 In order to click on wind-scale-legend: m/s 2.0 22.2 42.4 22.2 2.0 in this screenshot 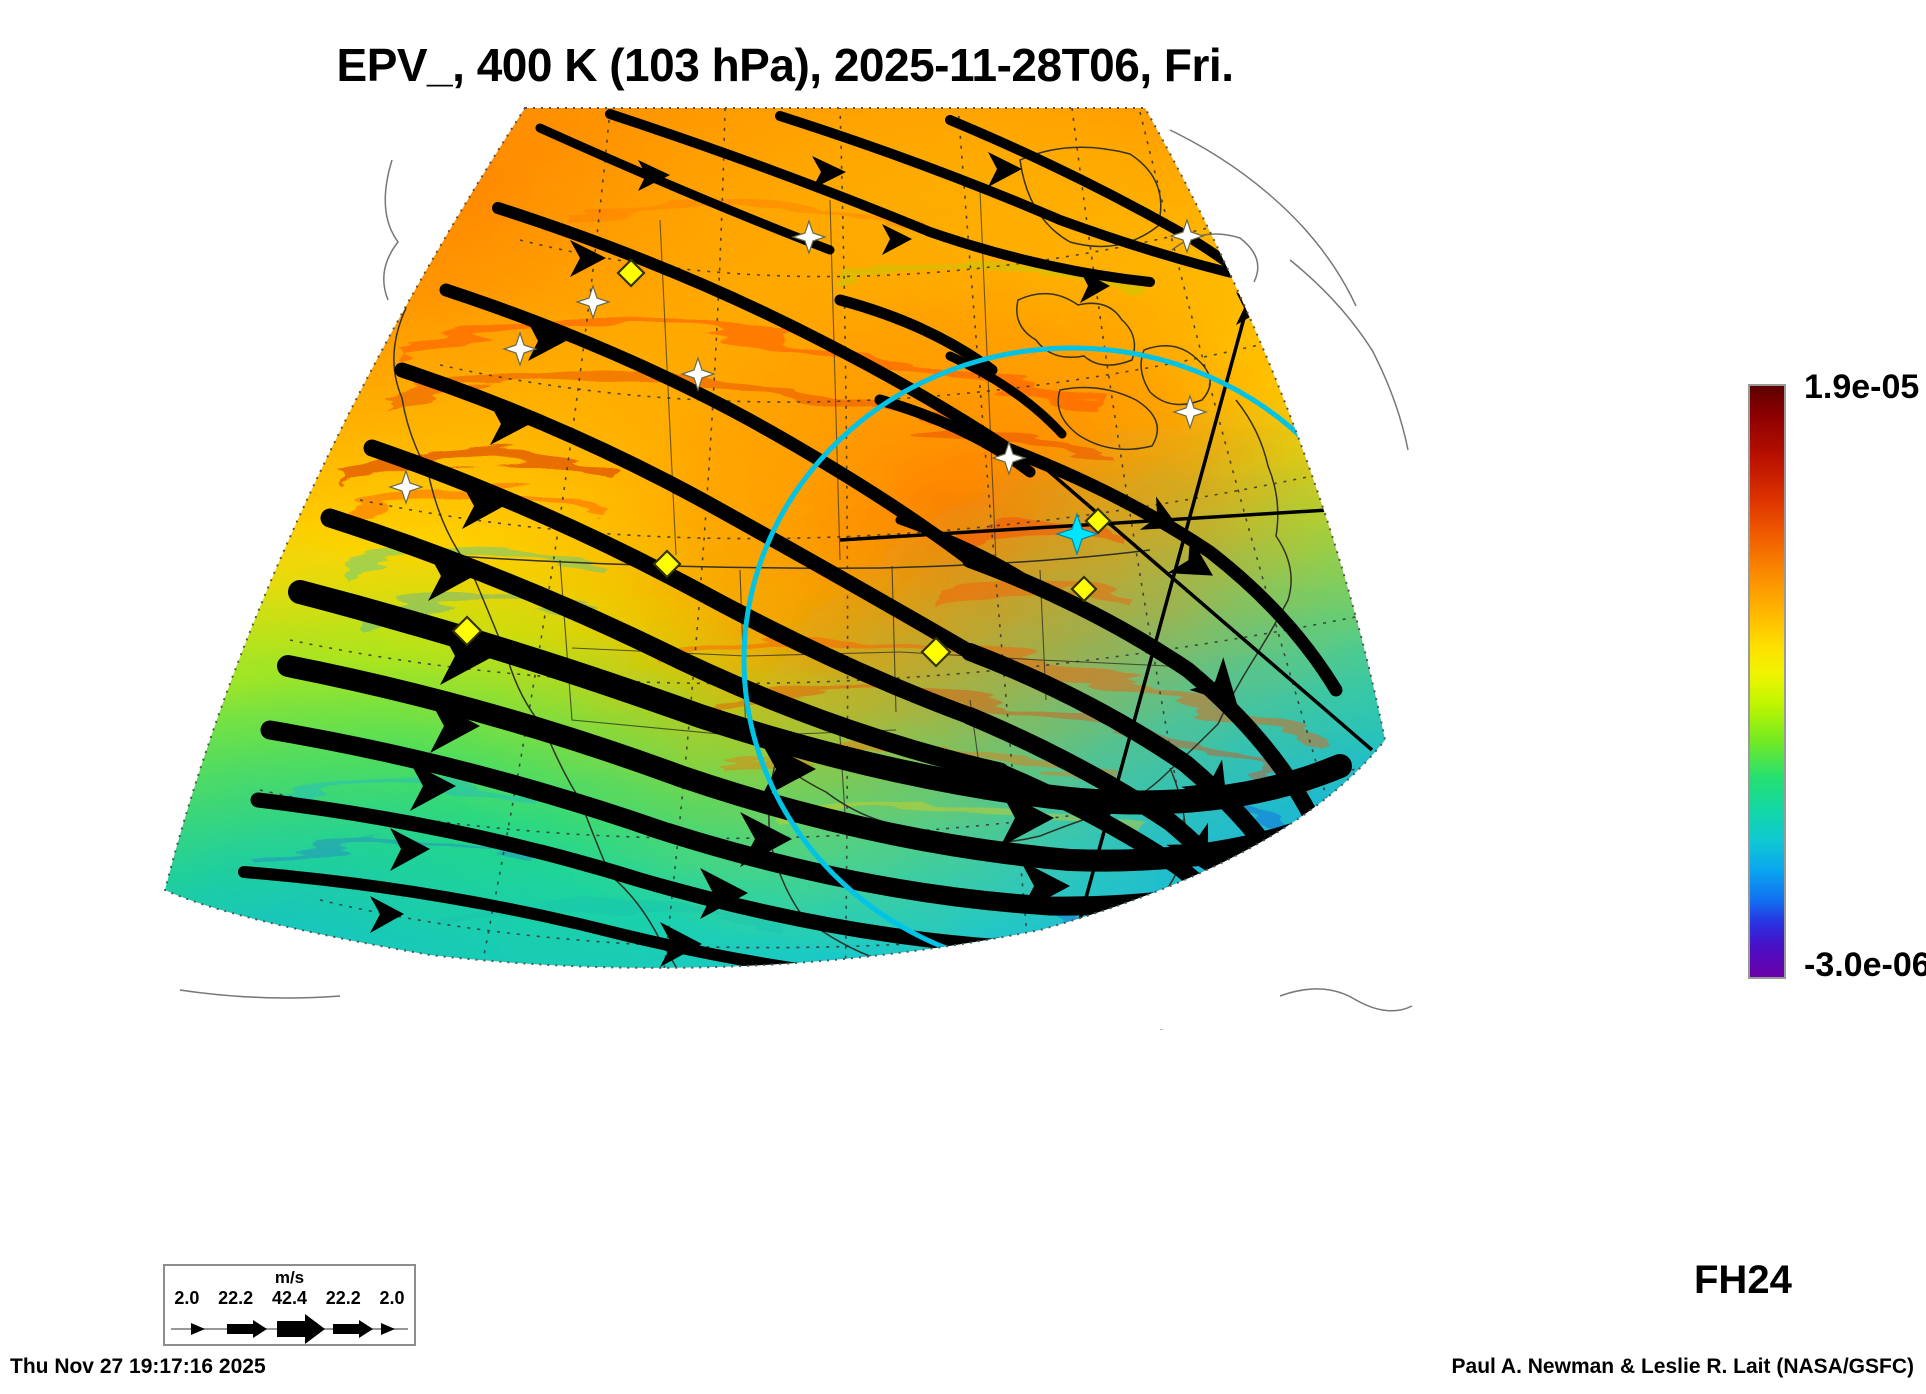, I will do `click(289, 1305)`.